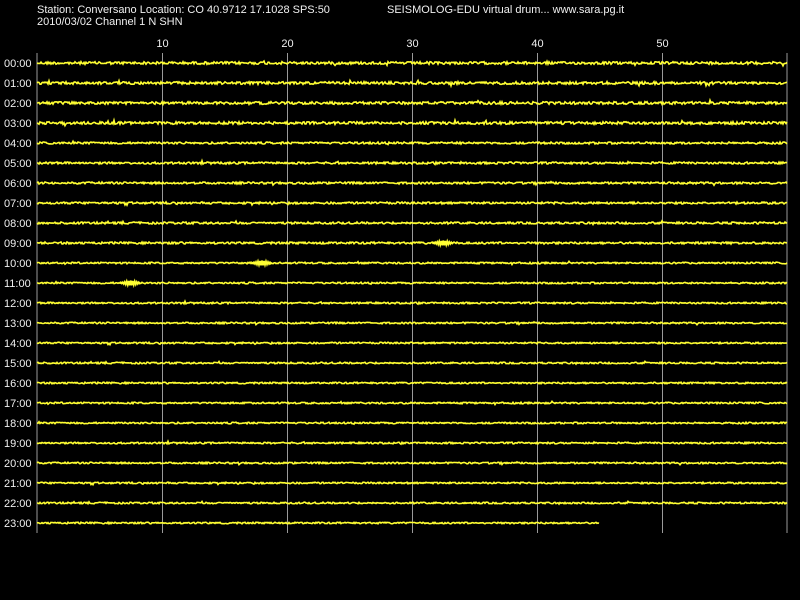  What do you see at coordinates (18, 464) in the screenshot?
I see `row-label: 20:00` at bounding box center [18, 464].